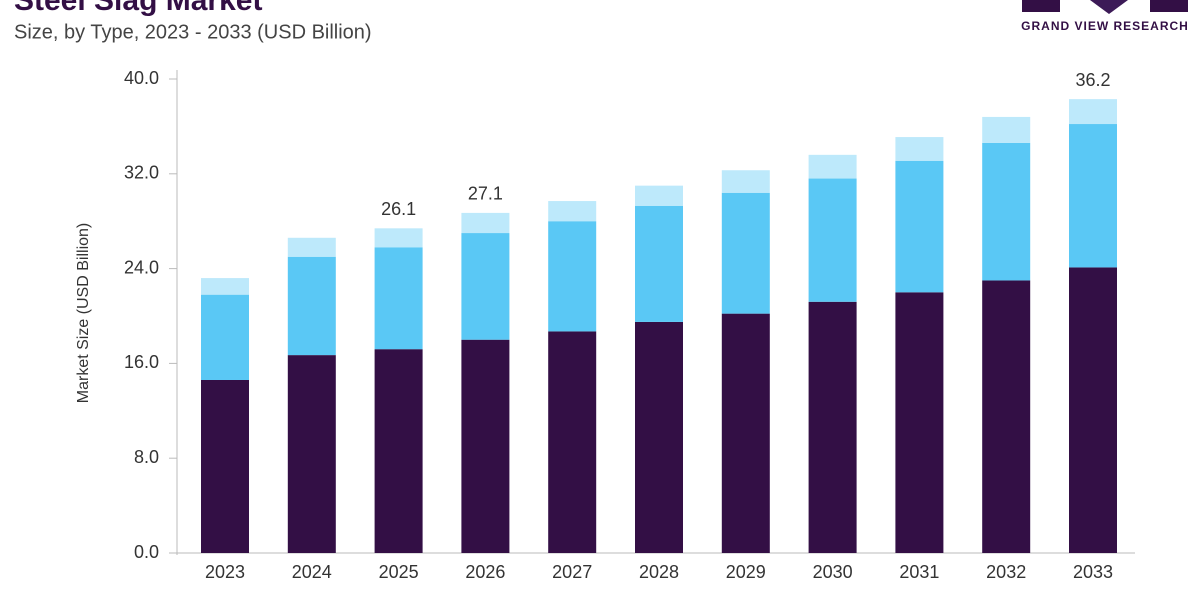  I want to click on x-tick-label: 2023, so click(225, 572).